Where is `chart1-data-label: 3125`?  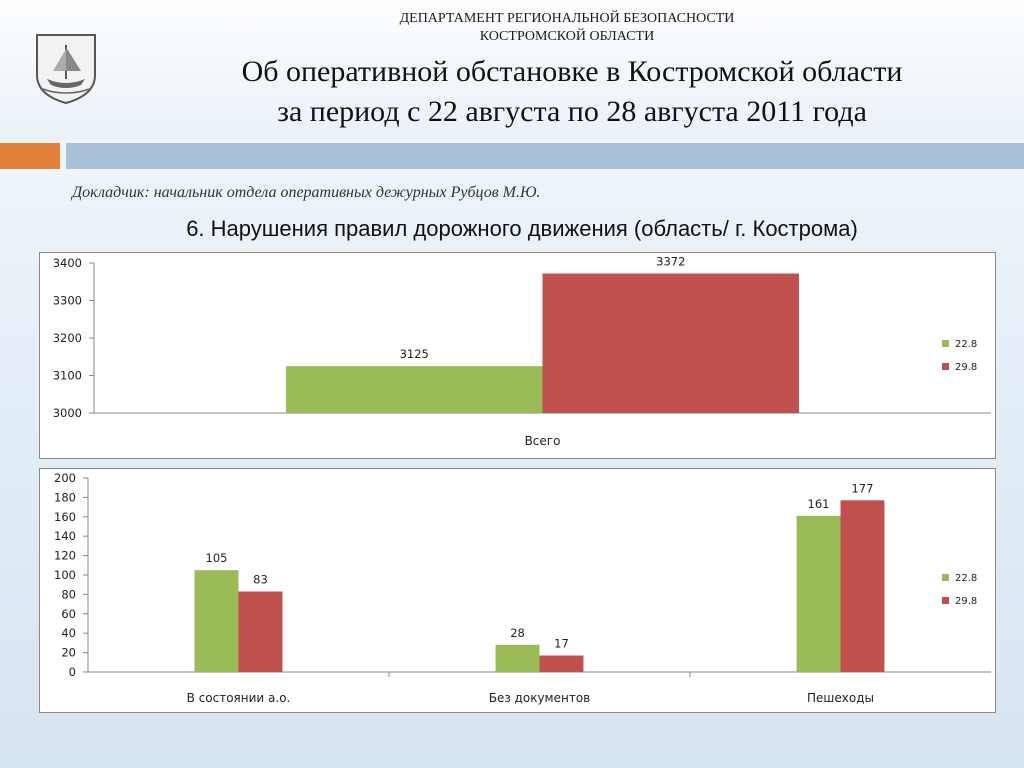 chart1-data-label: 3125 is located at coordinates (414, 354).